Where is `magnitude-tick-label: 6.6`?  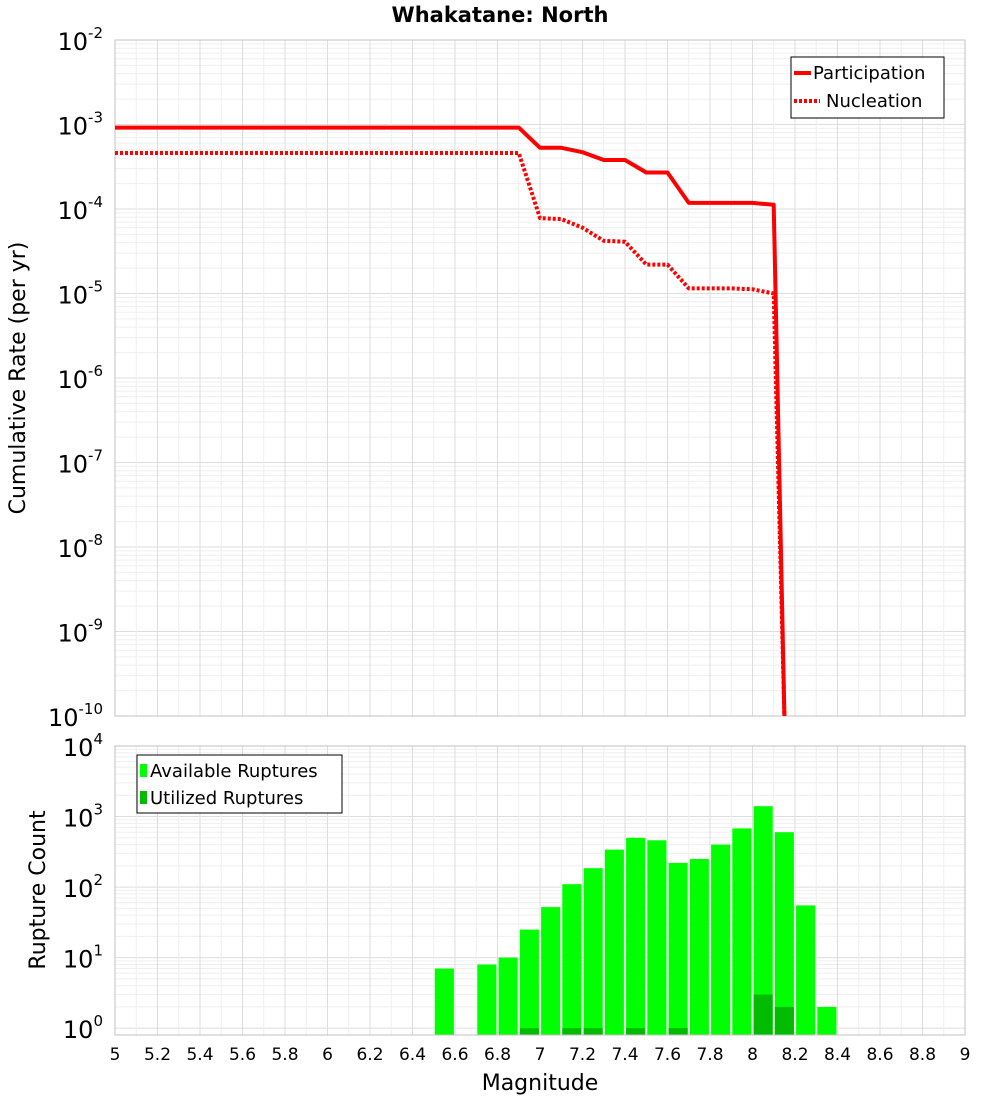 magnitude-tick-label: 6.6 is located at coordinates (454, 1055).